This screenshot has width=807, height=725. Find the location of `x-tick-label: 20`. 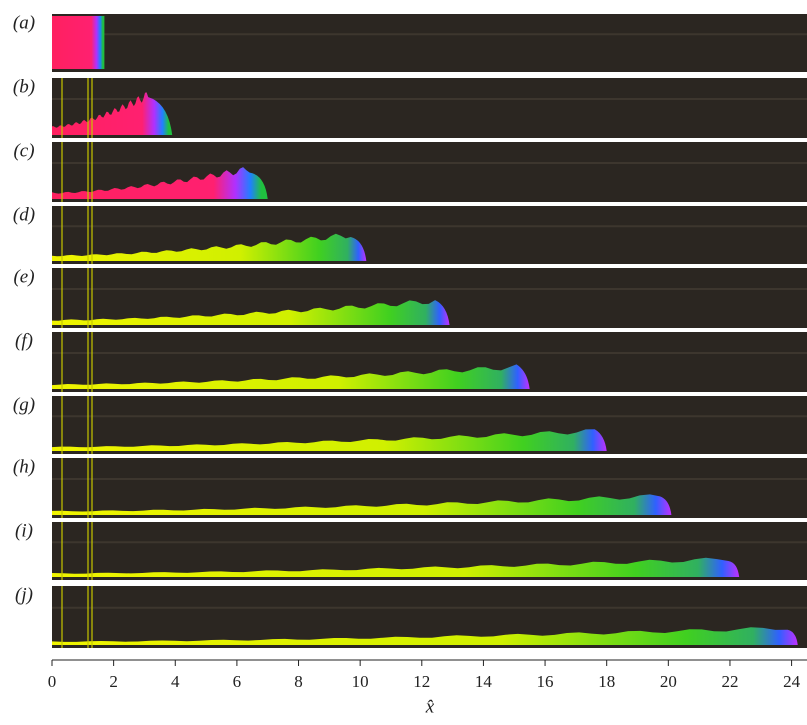

x-tick-label: 20 is located at coordinates (668, 681).